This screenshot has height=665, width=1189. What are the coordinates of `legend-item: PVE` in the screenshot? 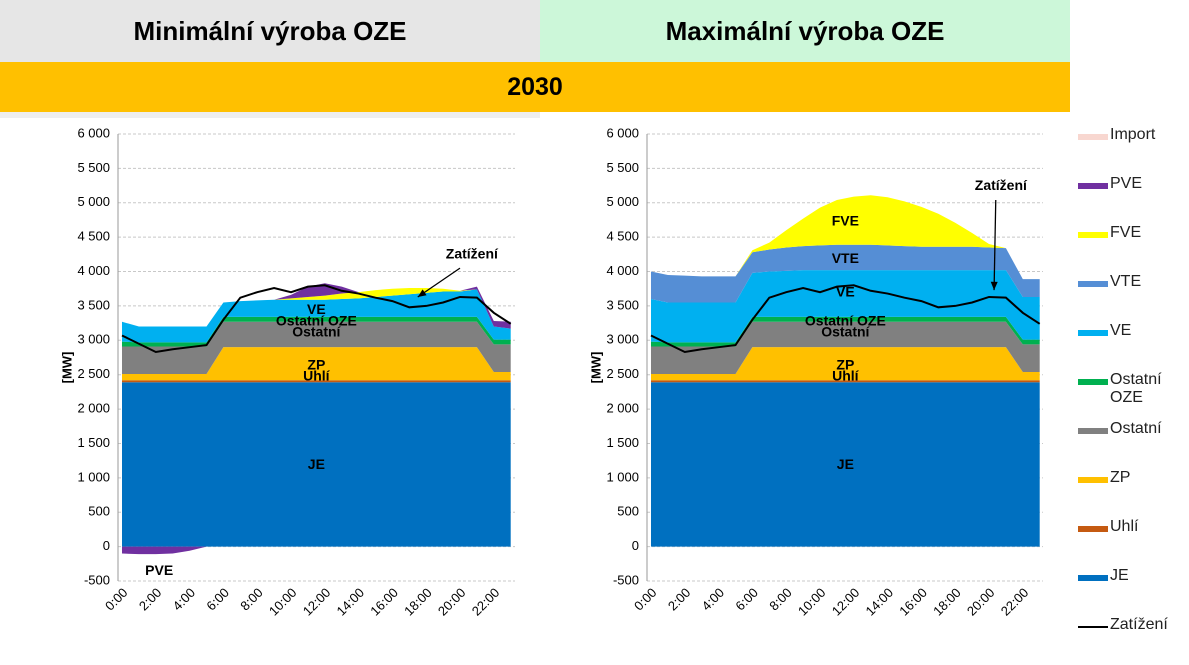 It's located at (1132, 199).